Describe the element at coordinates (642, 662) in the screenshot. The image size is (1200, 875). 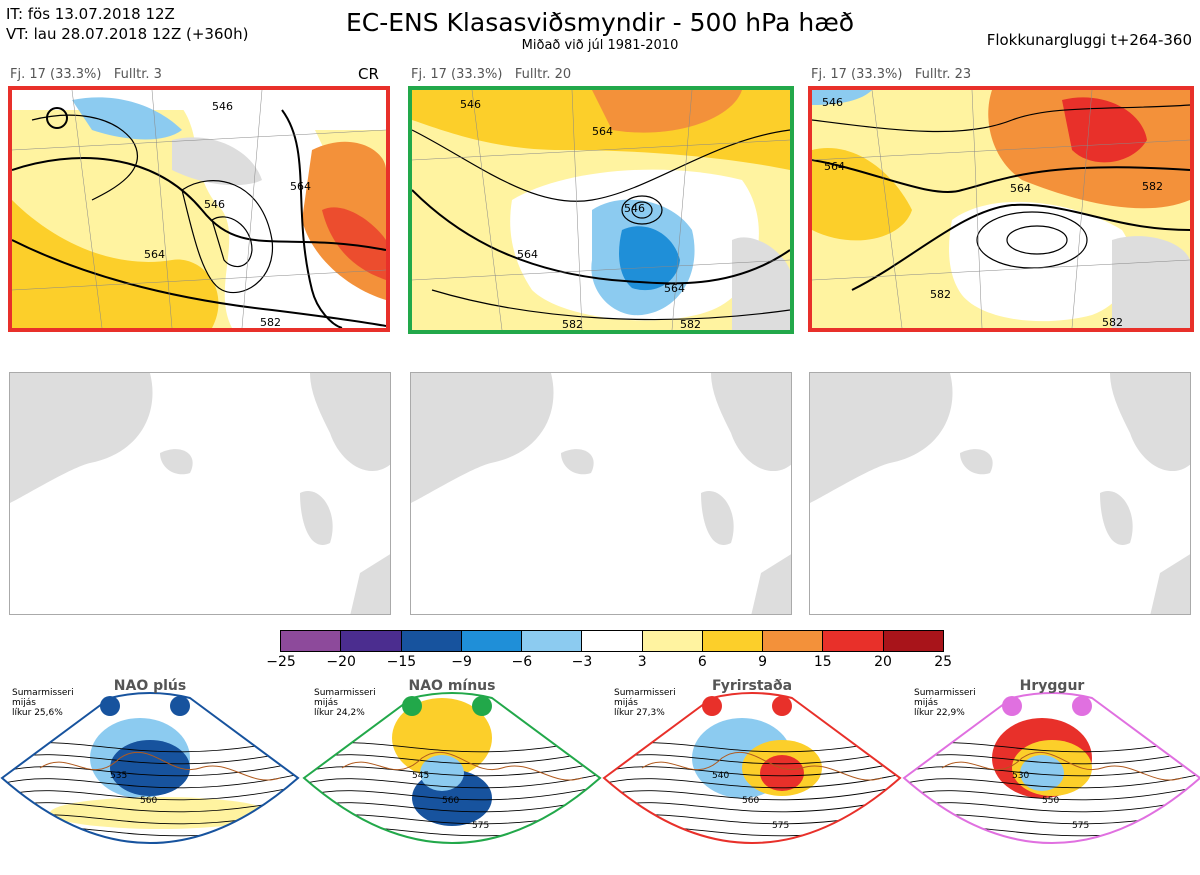
I see `colorbar-tick-label: 3` at that location.